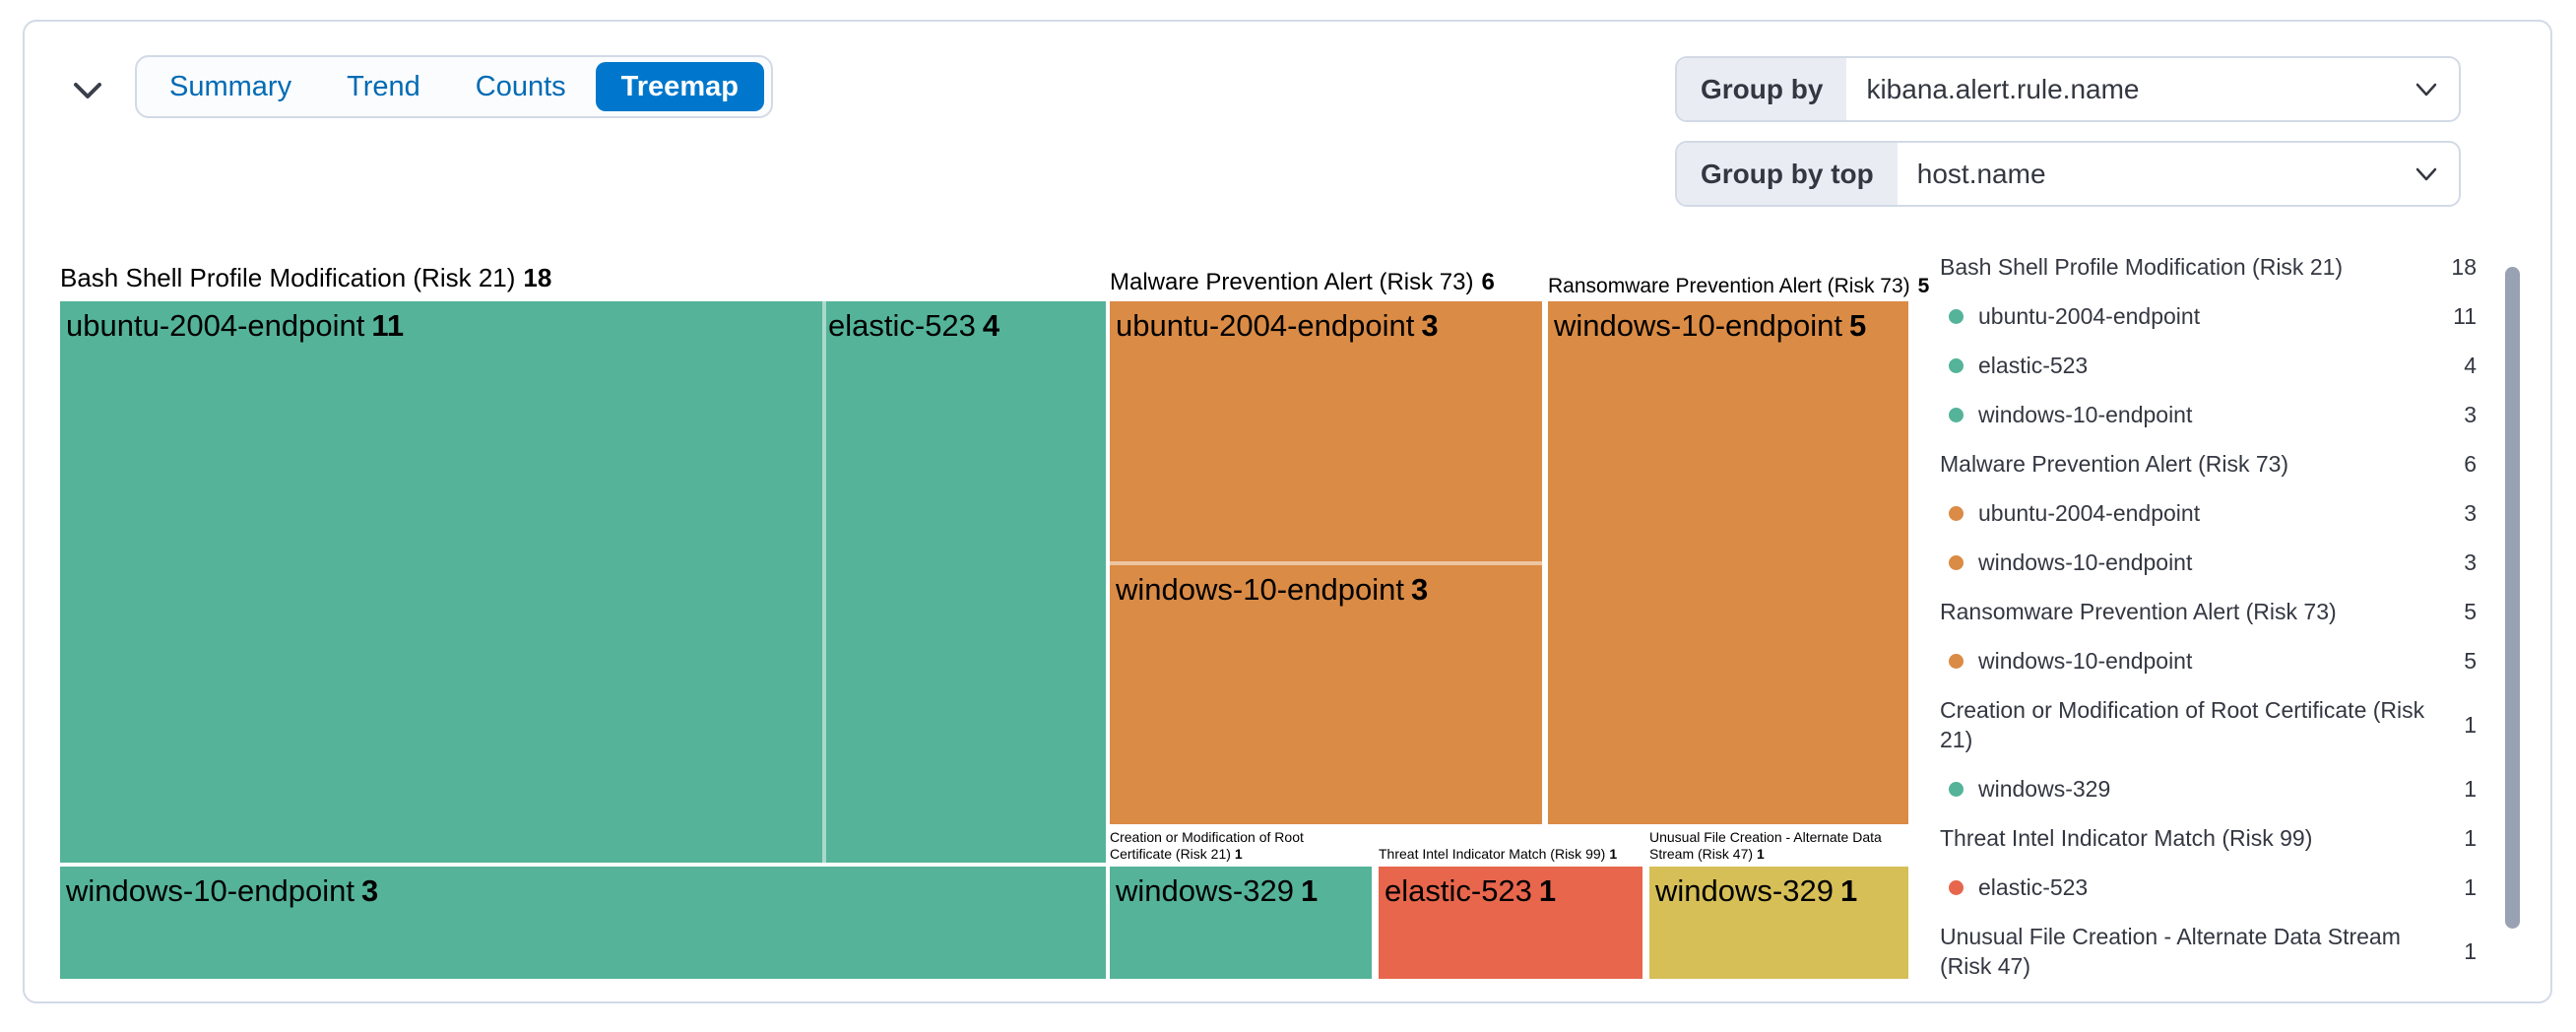 The image size is (2576, 1032). Describe the element at coordinates (2208, 365) in the screenshot. I see `legend-item-row: elastic-523 4` at that location.